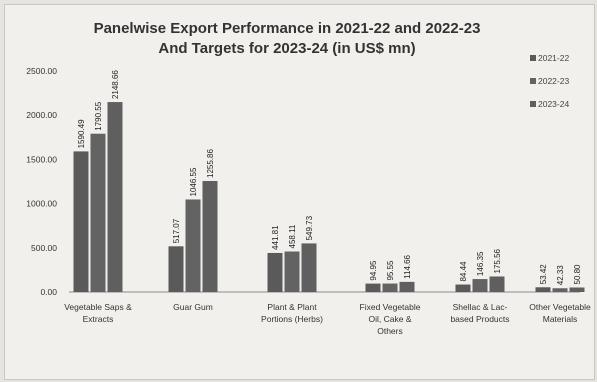 Image resolution: width=597 pixels, height=382 pixels. I want to click on data-label: 549.73, so click(309, 227).